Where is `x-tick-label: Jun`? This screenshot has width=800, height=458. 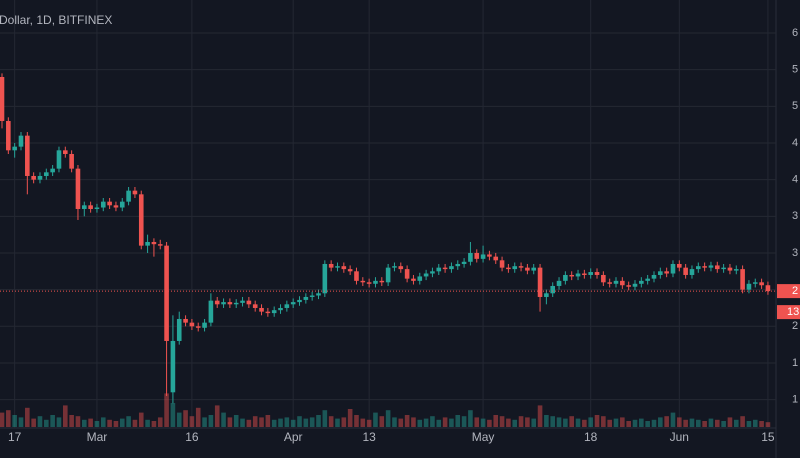 x-tick-label: Jun is located at coordinates (679, 437).